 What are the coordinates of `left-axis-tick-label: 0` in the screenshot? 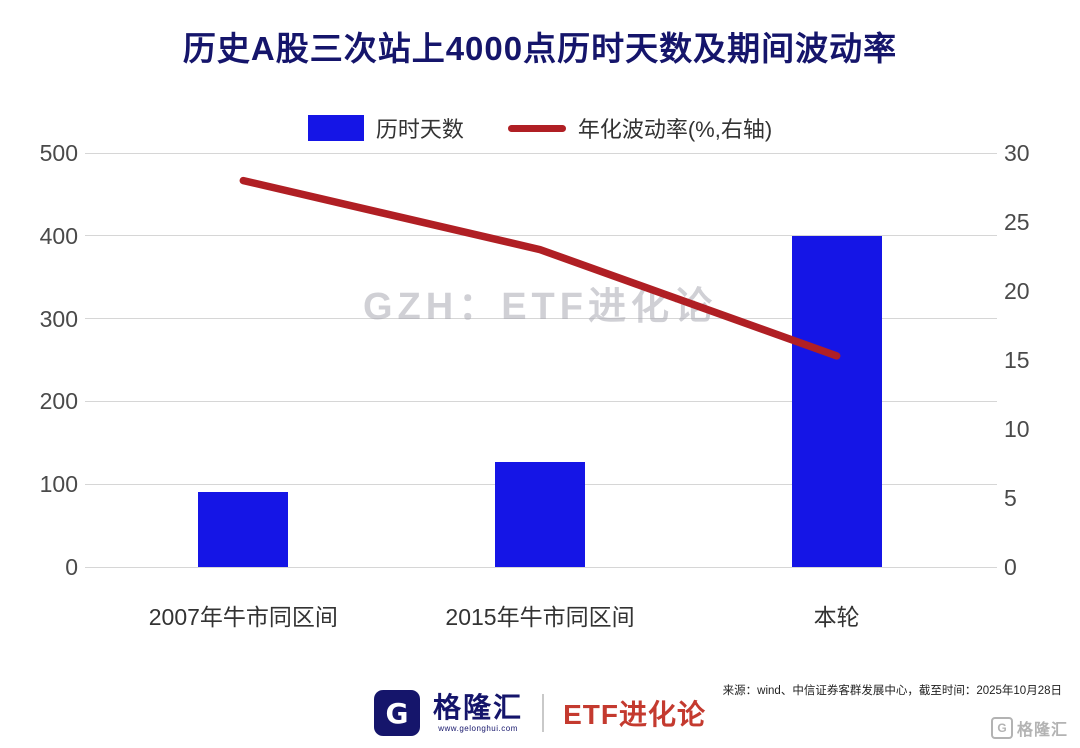 It's located at (71, 567).